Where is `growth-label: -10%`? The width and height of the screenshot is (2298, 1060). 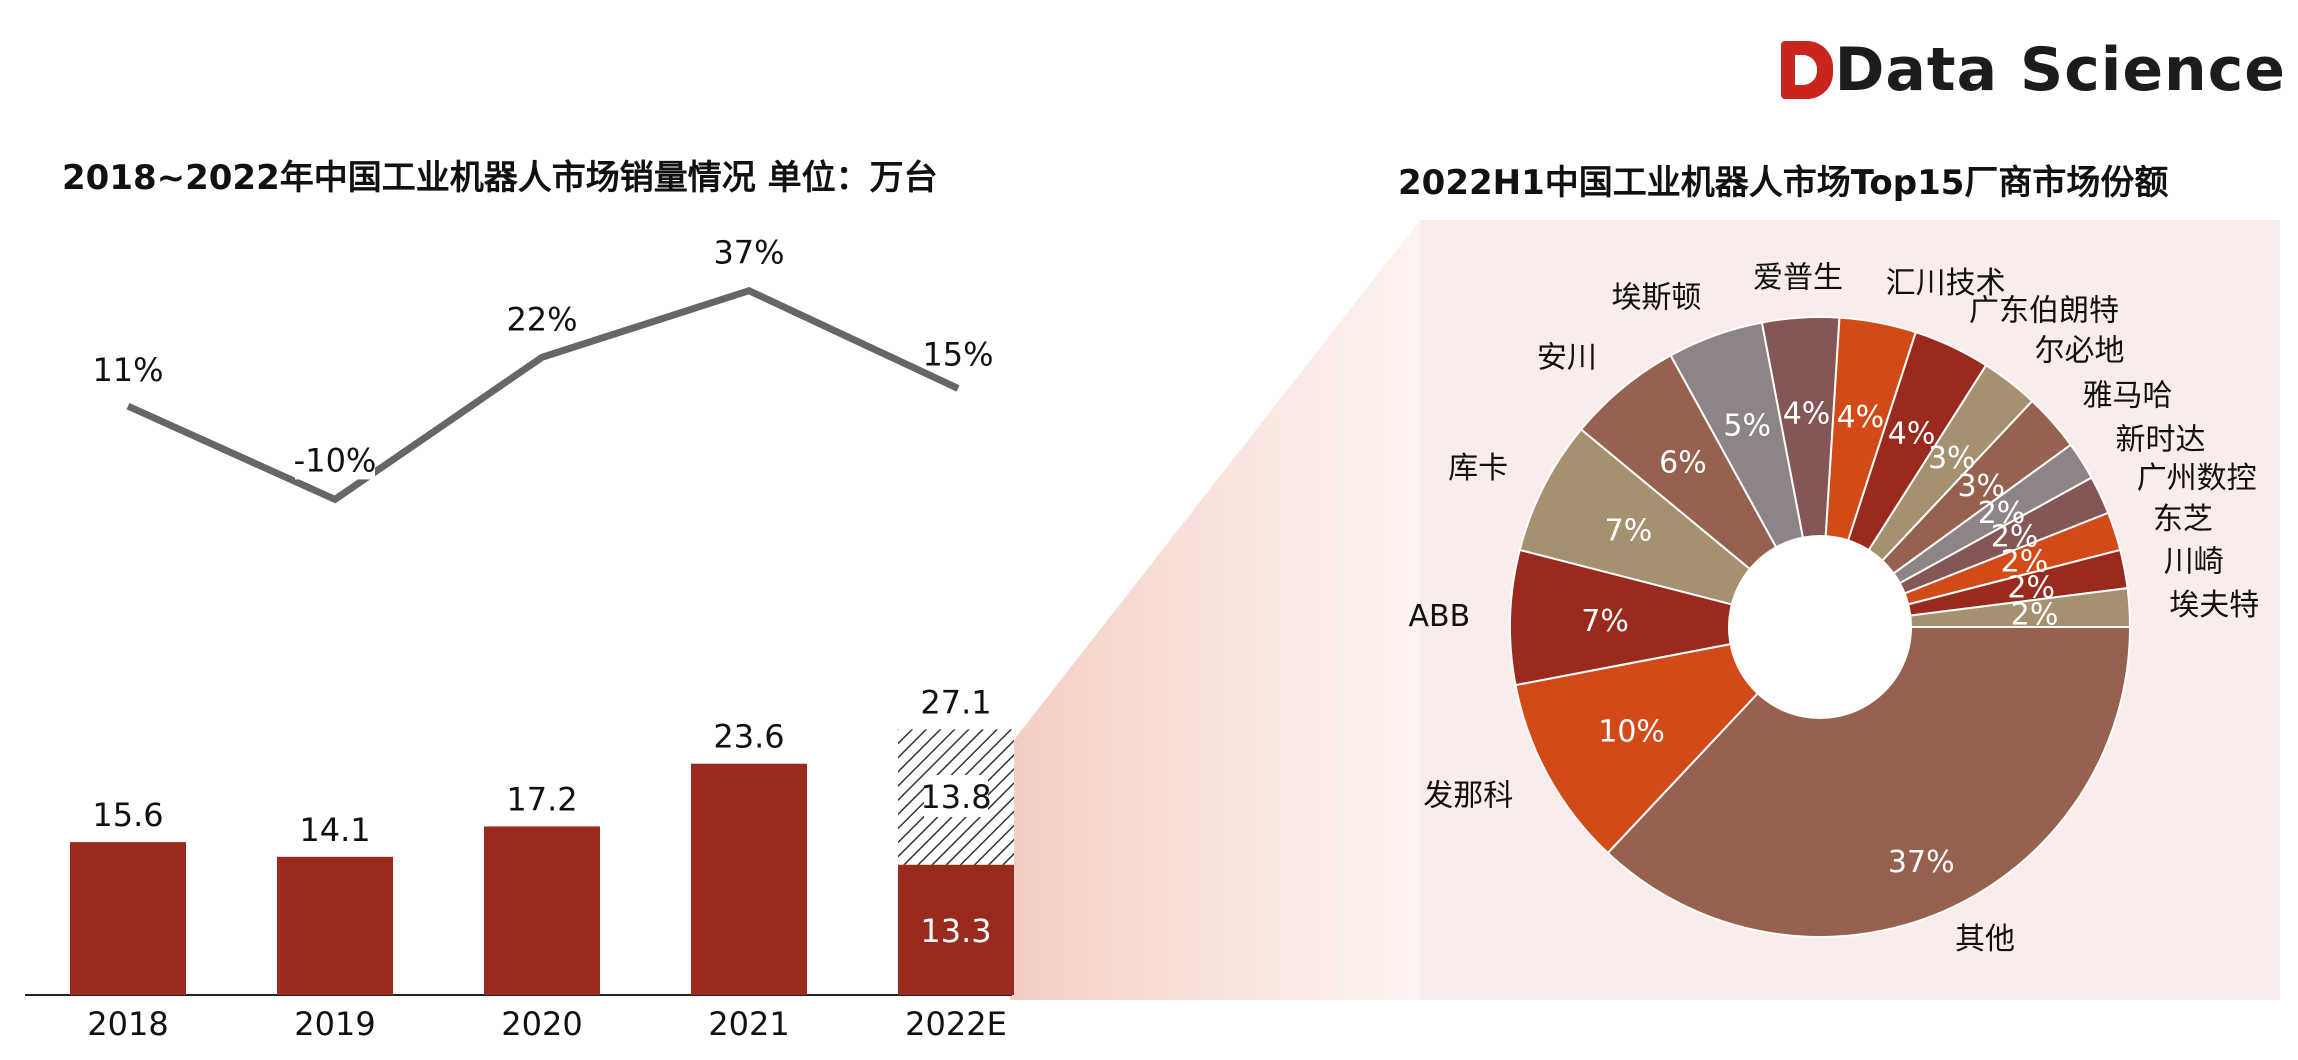 growth-label: -10% is located at coordinates (335, 460).